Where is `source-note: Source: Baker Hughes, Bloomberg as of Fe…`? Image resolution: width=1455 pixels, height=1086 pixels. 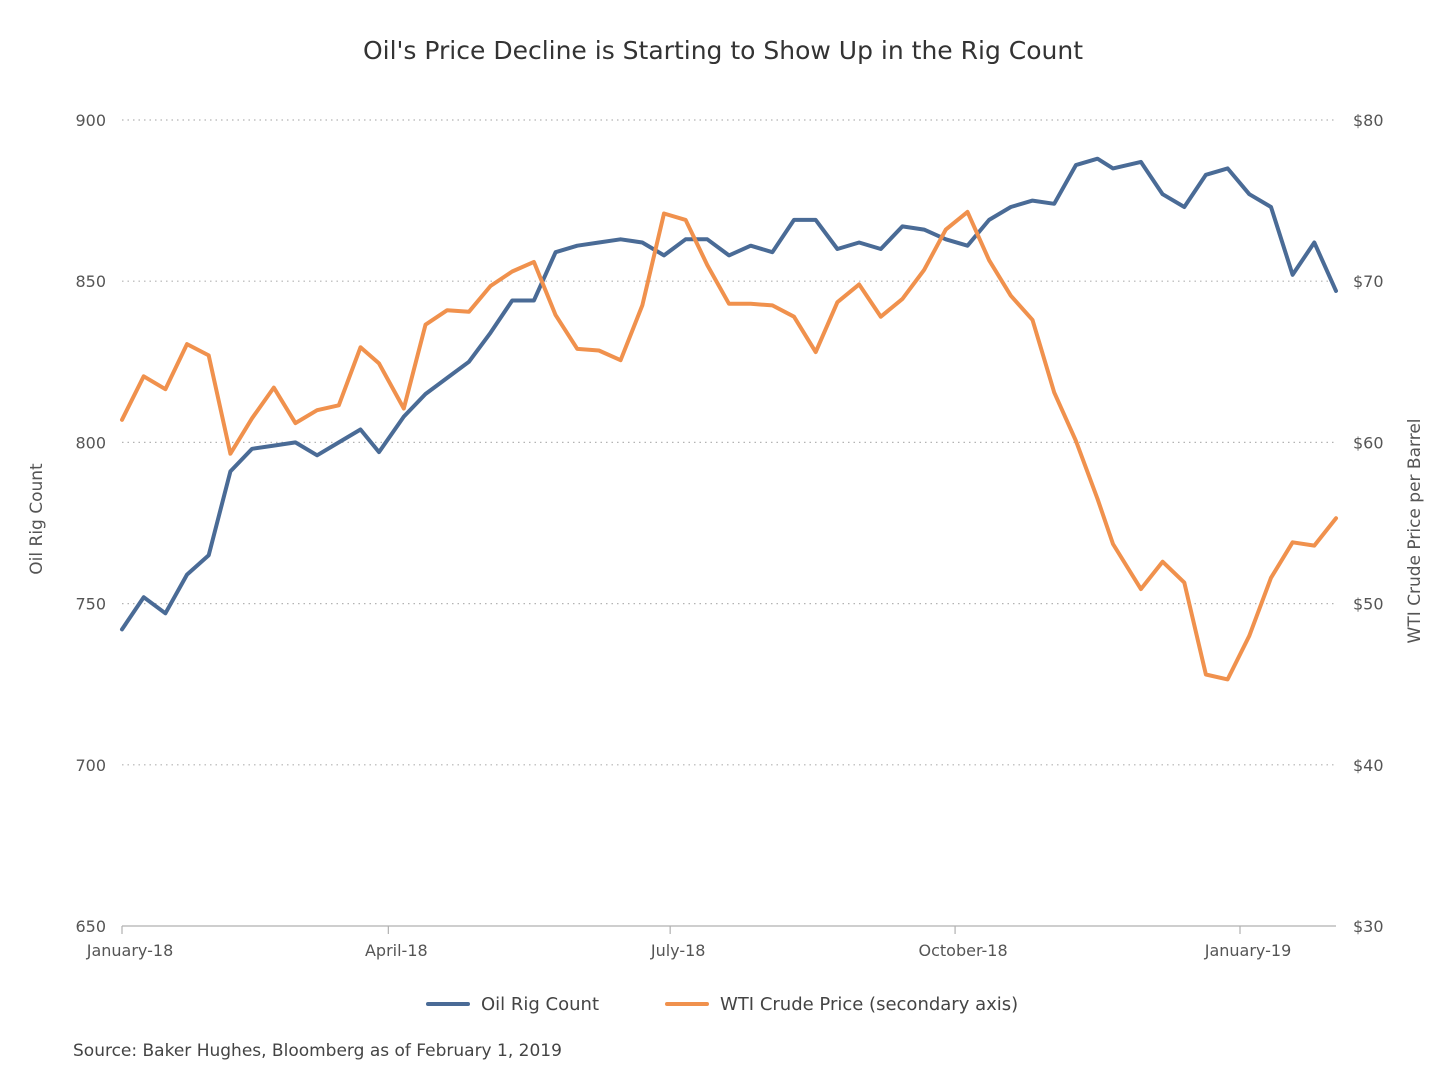 source-note: Source: Baker Hughes, Bloomberg as of Fe… is located at coordinates (317, 1051).